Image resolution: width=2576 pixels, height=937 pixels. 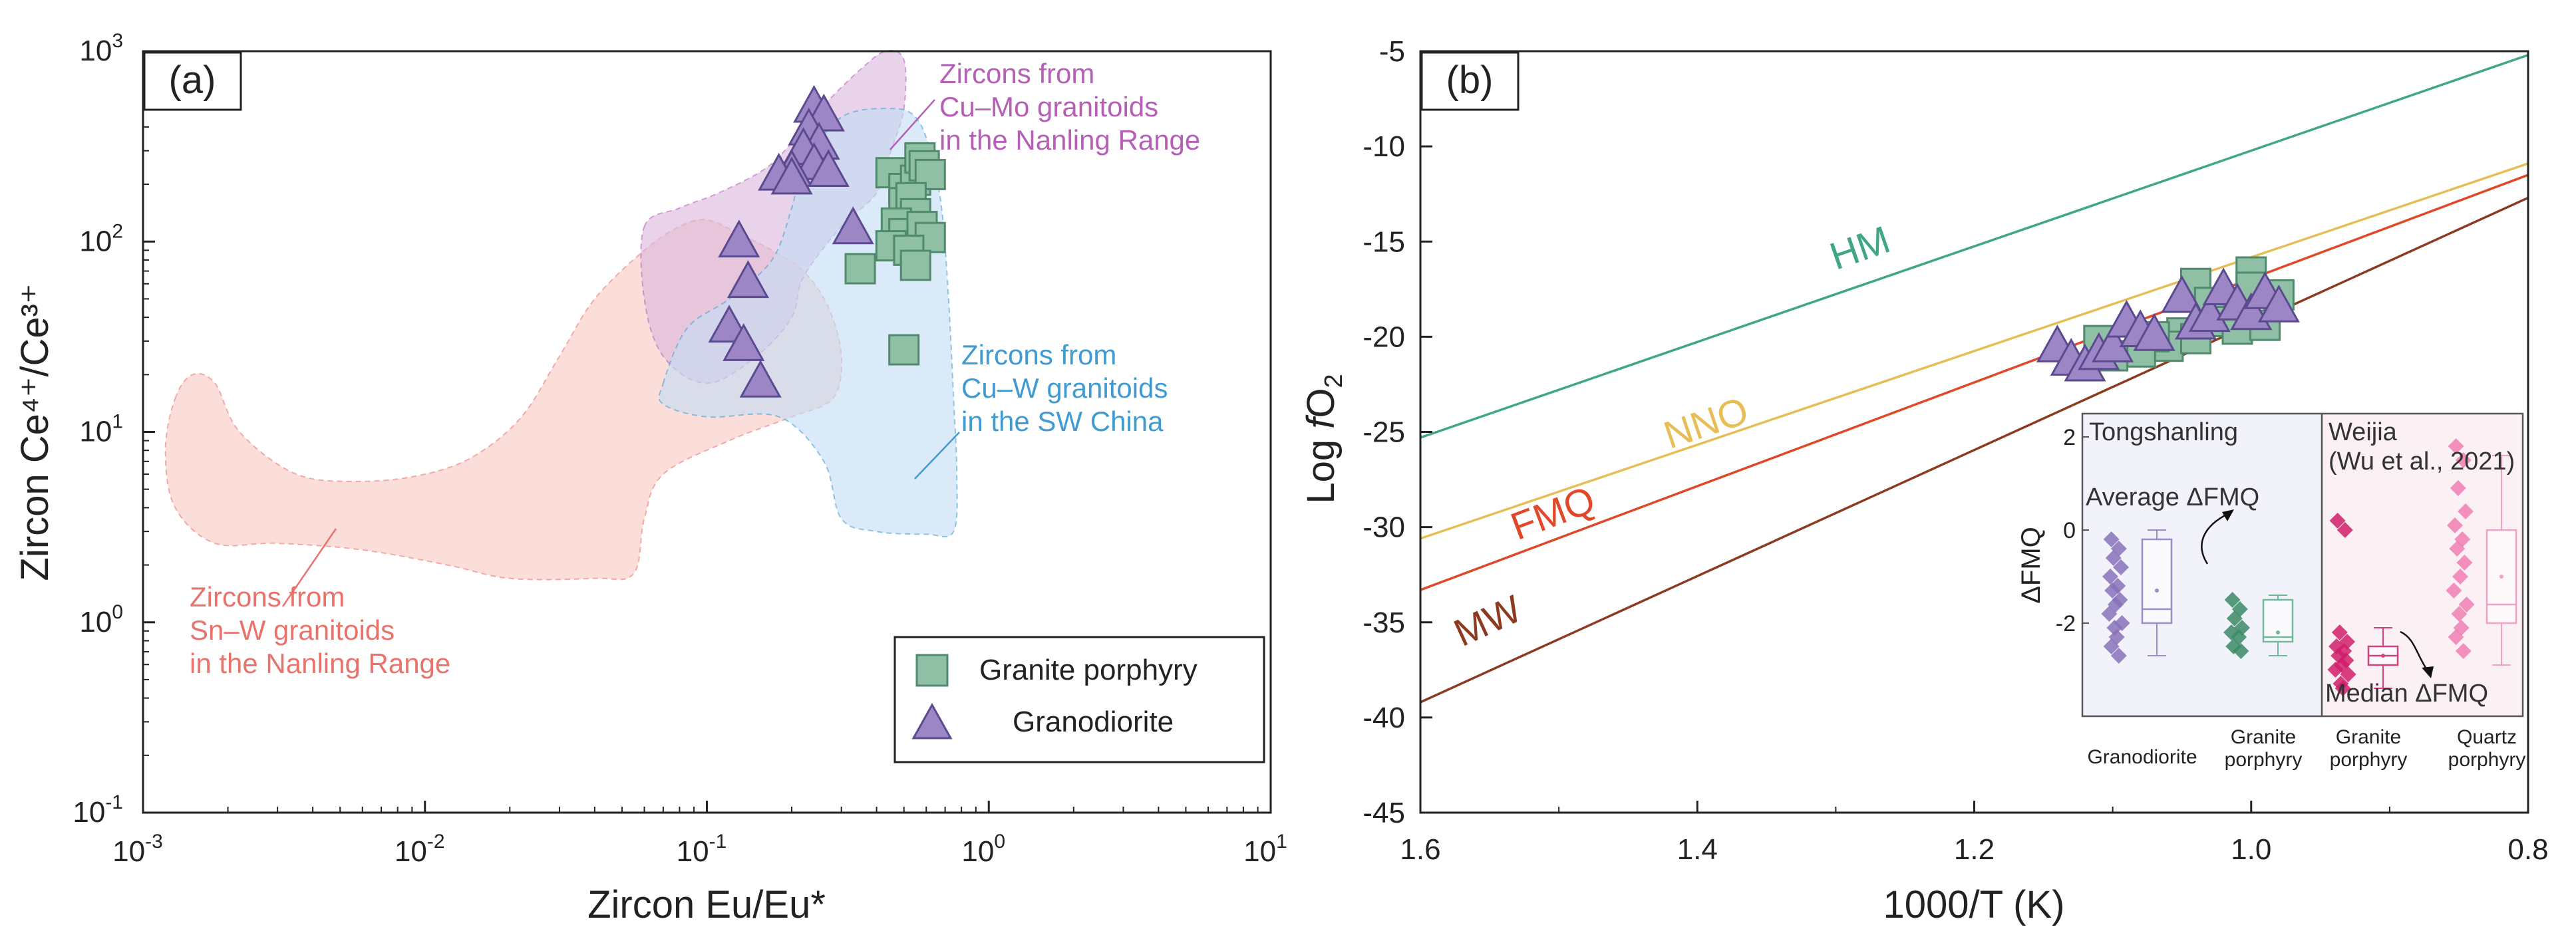 What do you see at coordinates (2264, 760) in the screenshot?
I see `inset-category-label-1-1: porphyry` at bounding box center [2264, 760].